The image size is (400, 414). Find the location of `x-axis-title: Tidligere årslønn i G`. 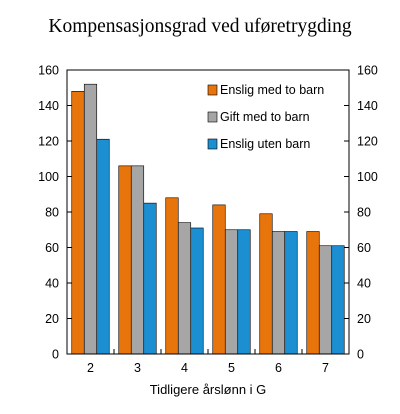

x-axis-title: Tidligere årslønn i G is located at coordinates (208, 389).